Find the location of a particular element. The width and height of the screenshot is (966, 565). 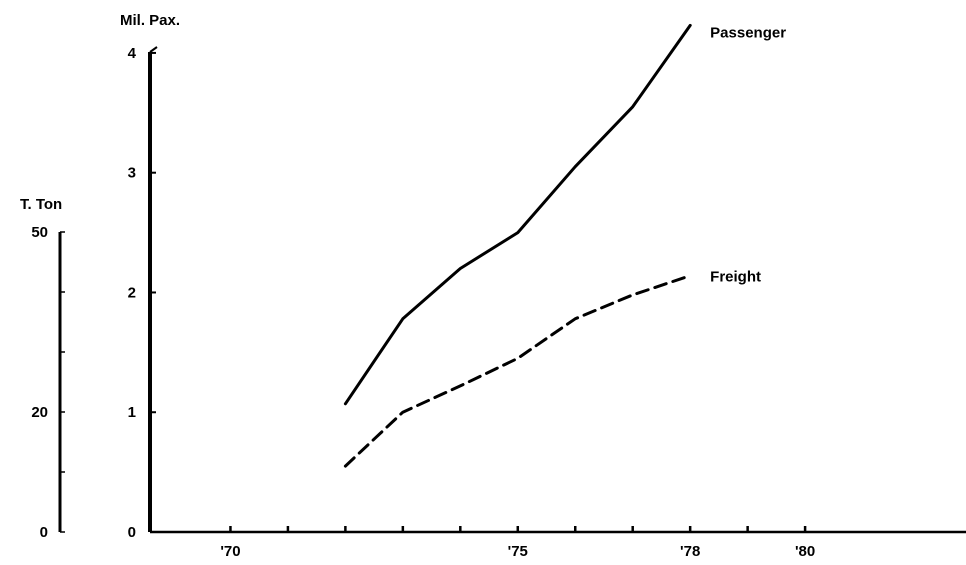

x-tick-label: '78 is located at coordinates (690, 551).